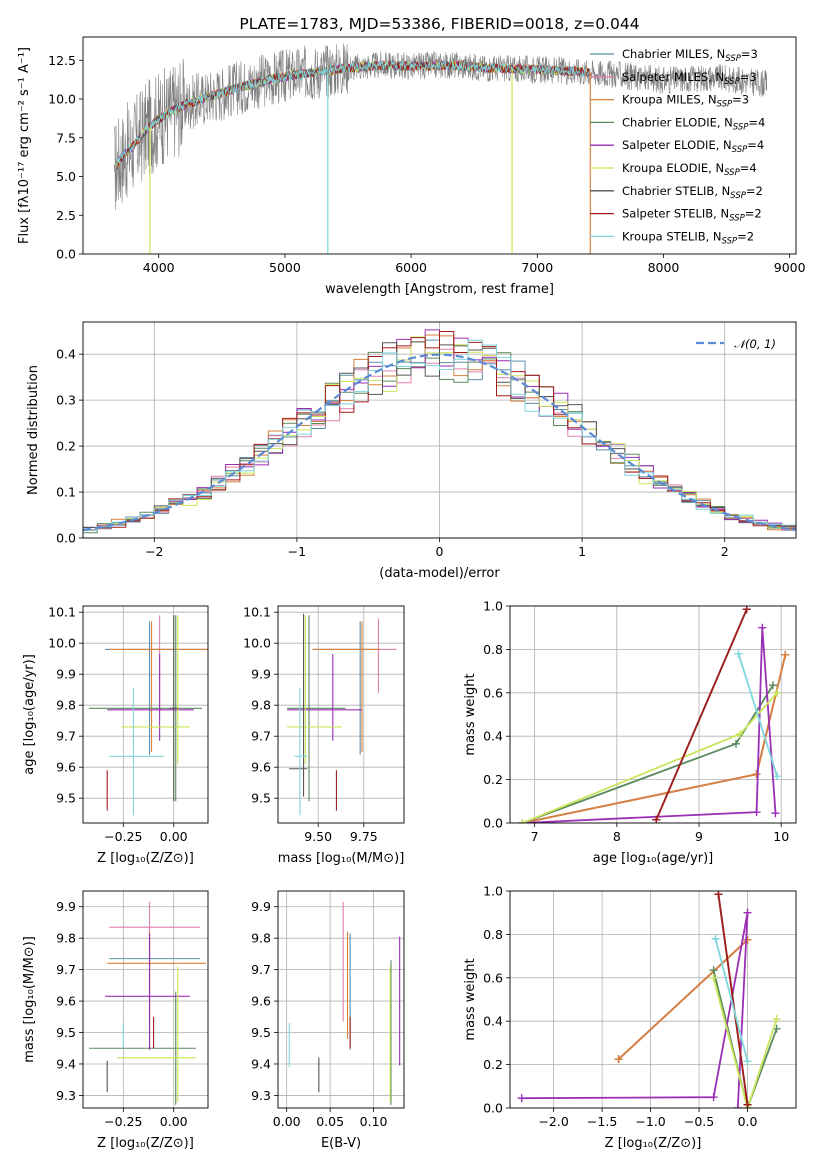 This screenshot has height=1174, width=819. I want to click on x-tick-label: −0.5, so click(699, 1121).